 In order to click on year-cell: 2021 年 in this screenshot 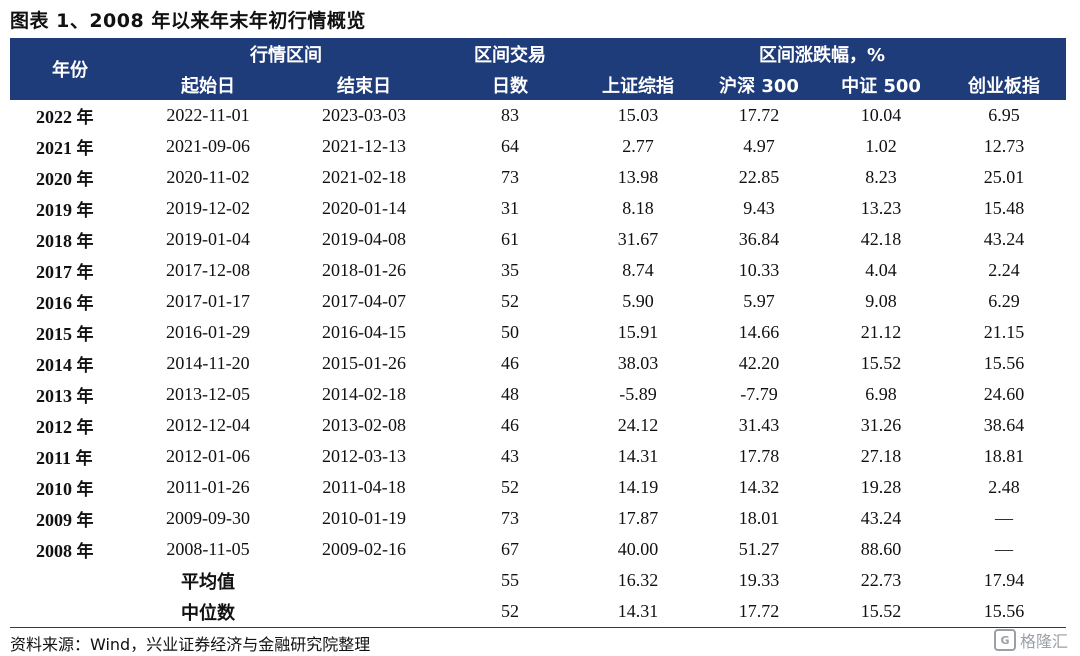, I will do `click(65, 148)`.